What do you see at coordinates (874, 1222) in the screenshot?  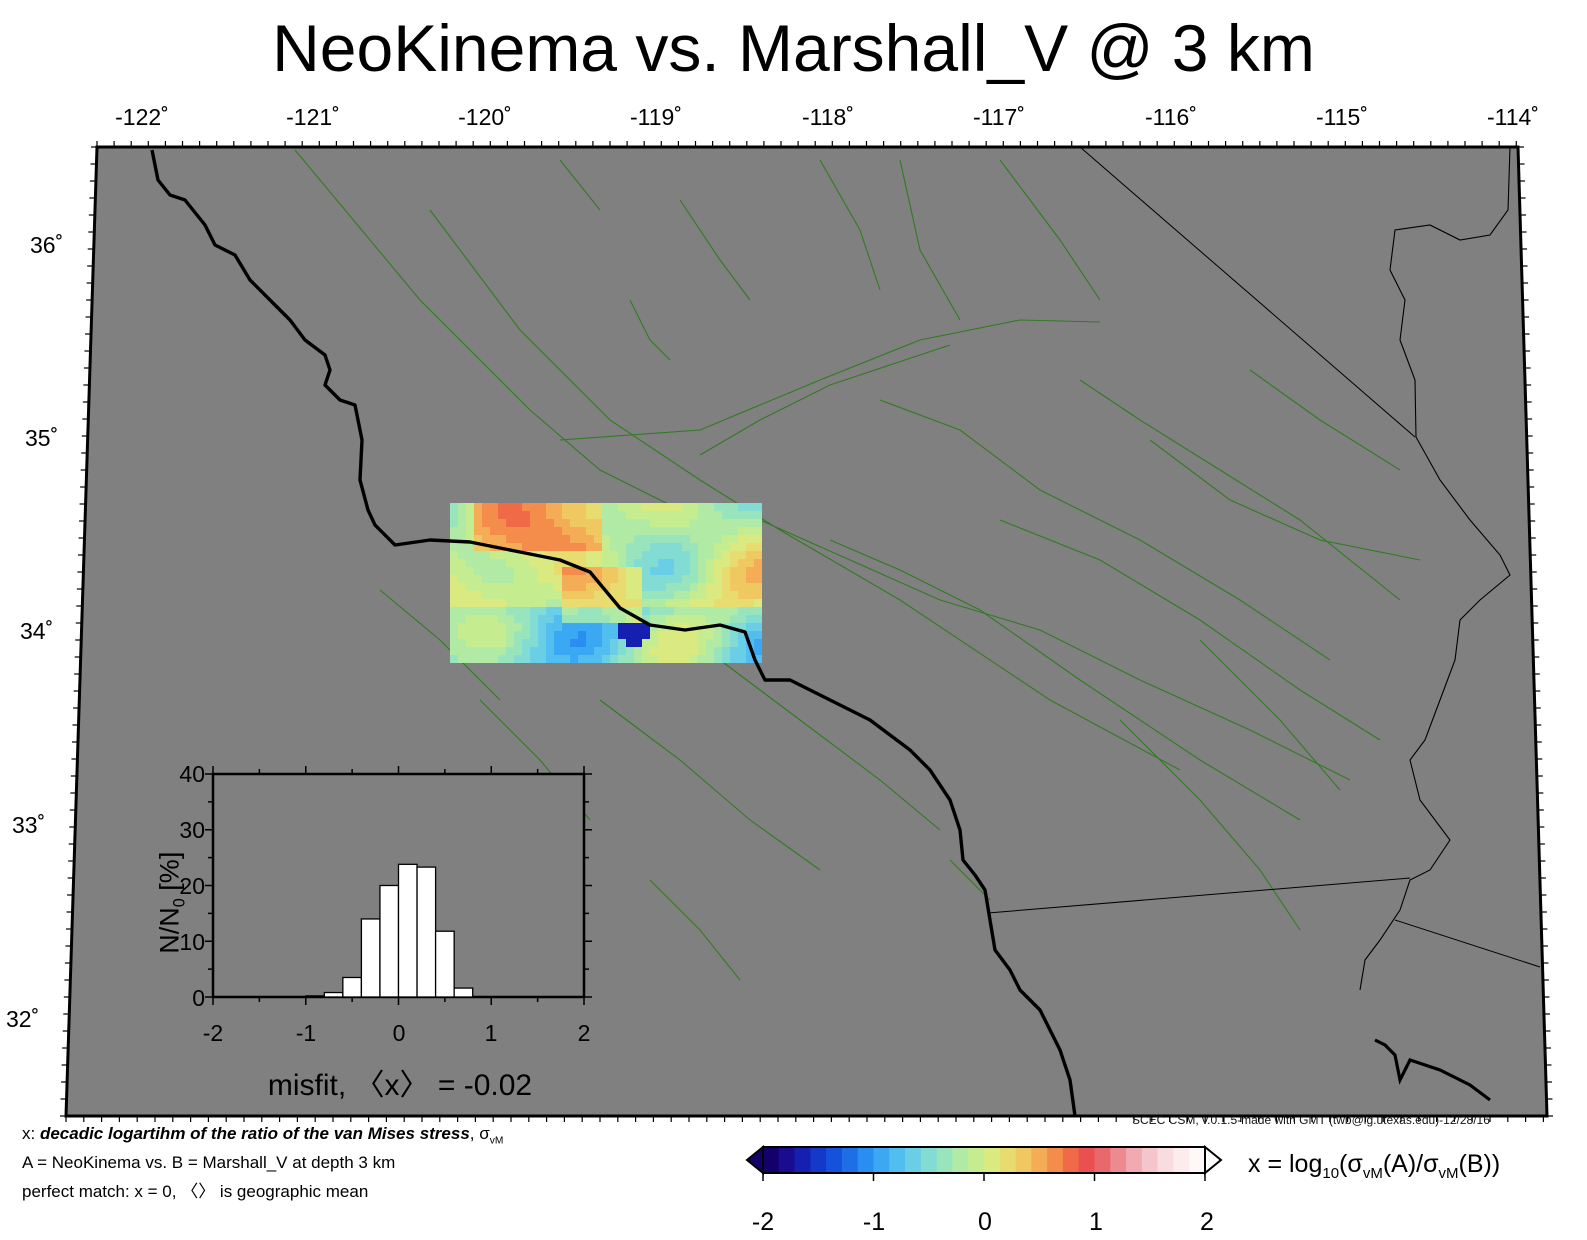 I see `colorbar-tick: -1` at bounding box center [874, 1222].